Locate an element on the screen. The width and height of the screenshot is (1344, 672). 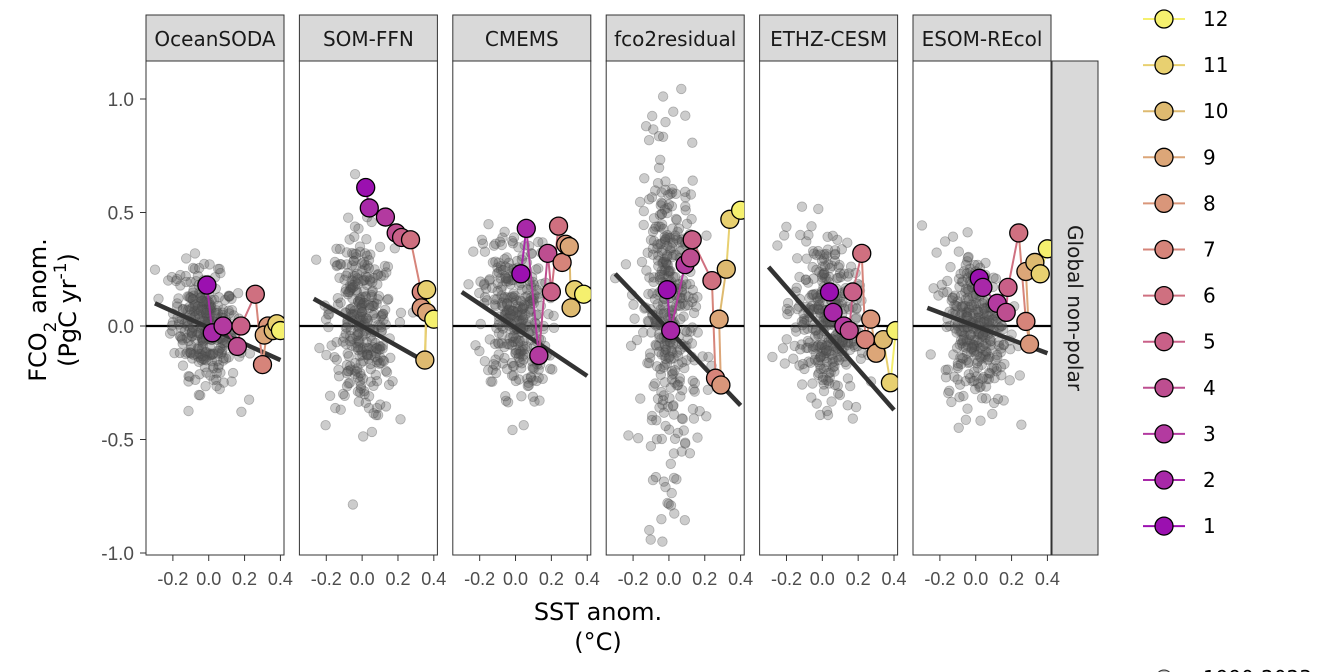
panel-fco2residual: fco2residual-0.2 0.0 0.2 0.4 is located at coordinates (679, 301).